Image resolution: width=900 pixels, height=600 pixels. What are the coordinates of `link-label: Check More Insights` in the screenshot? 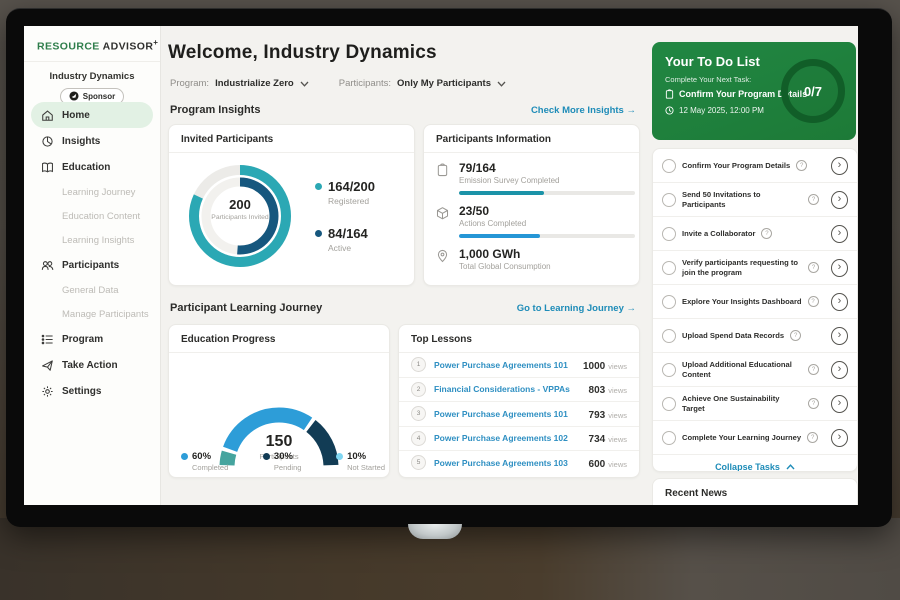 It's located at (577, 110).